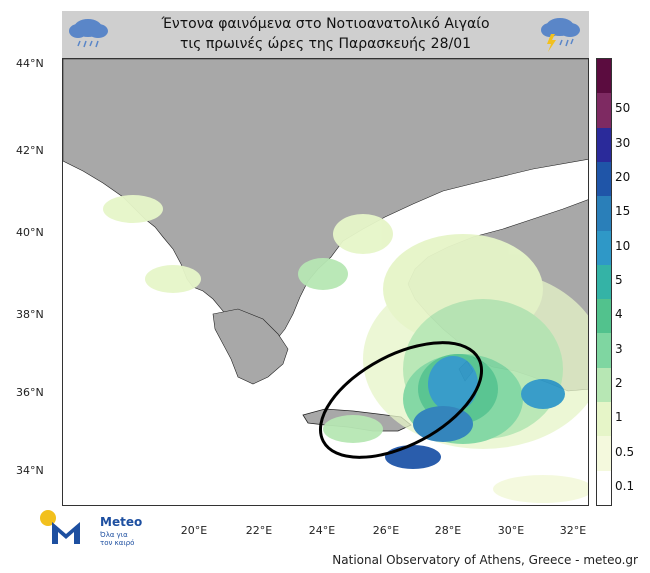 This screenshot has height=573, width=650. What do you see at coordinates (448, 530) in the screenshot?
I see `lon-label: 28°E` at bounding box center [448, 530].